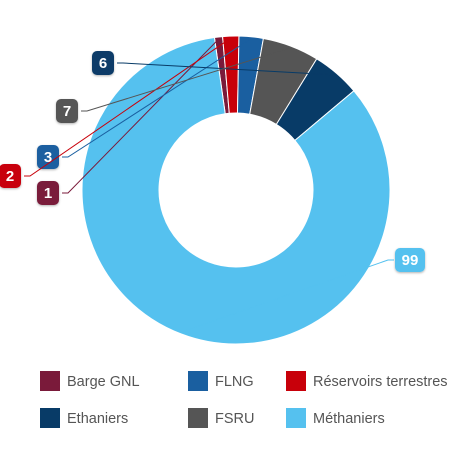 Image resolution: width=452 pixels, height=452 pixels. I want to click on legend-label-barge-gnl: Barge GNL, so click(103, 382).